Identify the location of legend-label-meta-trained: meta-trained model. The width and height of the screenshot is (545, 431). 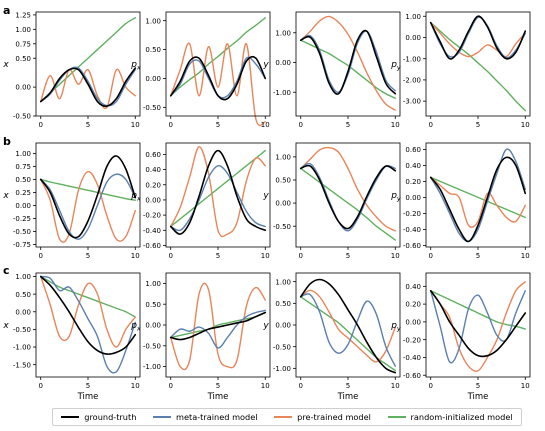
(216, 417).